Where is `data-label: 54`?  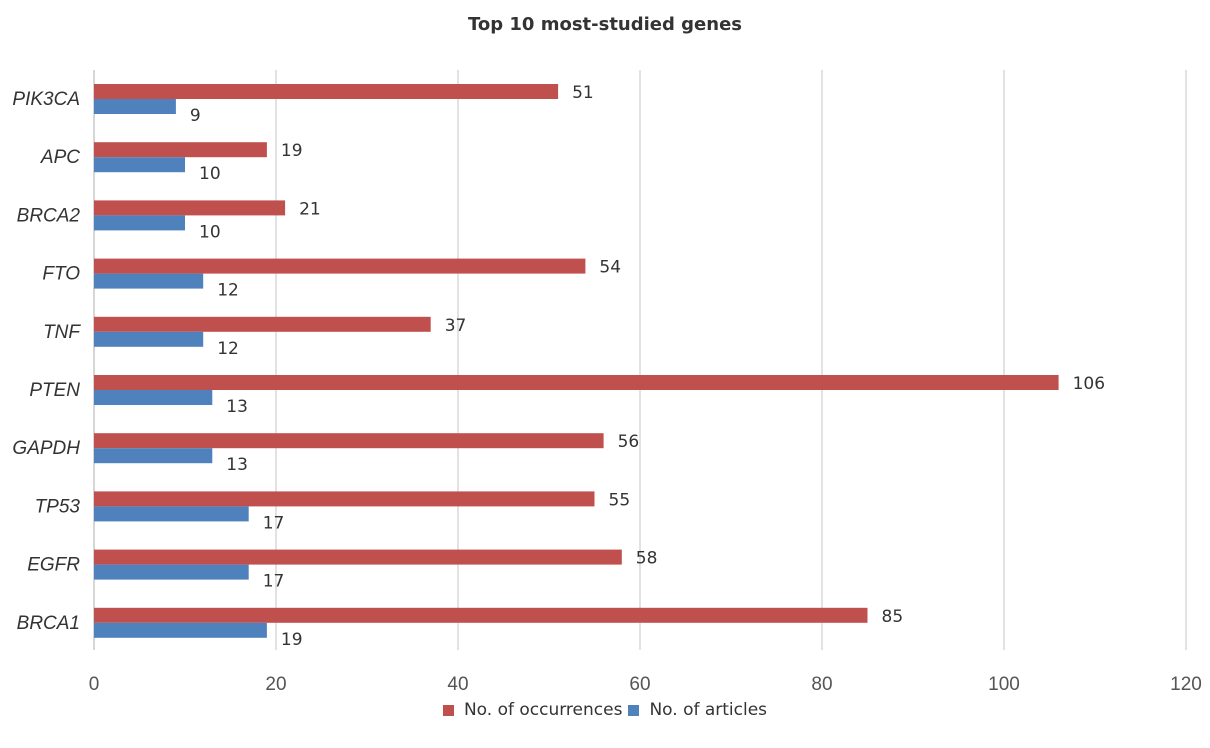 data-label: 54 is located at coordinates (610, 268).